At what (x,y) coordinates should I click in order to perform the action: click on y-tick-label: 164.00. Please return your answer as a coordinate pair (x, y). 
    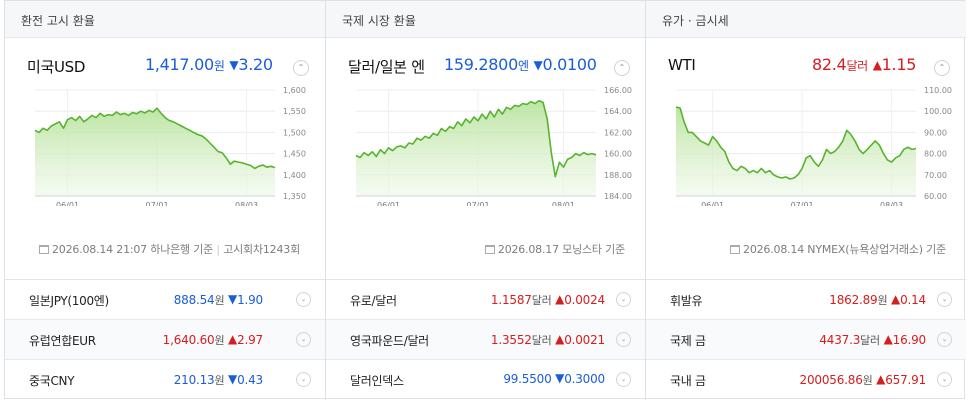
    Looking at the image, I should click on (618, 111).